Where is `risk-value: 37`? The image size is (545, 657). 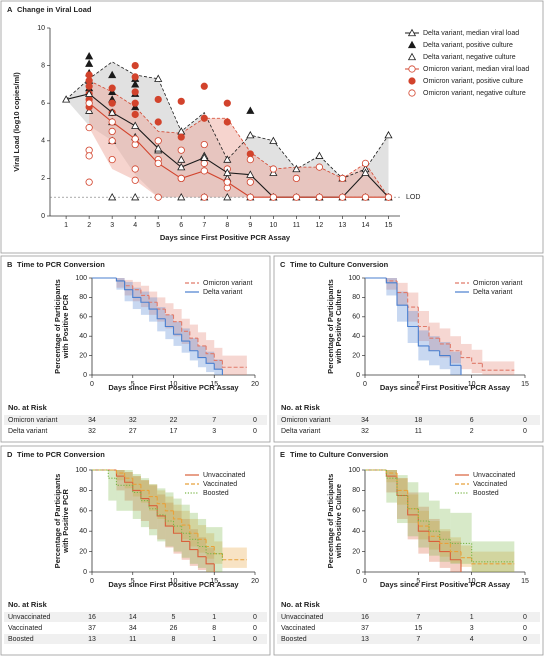 risk-value: 37 is located at coordinates (365, 628).